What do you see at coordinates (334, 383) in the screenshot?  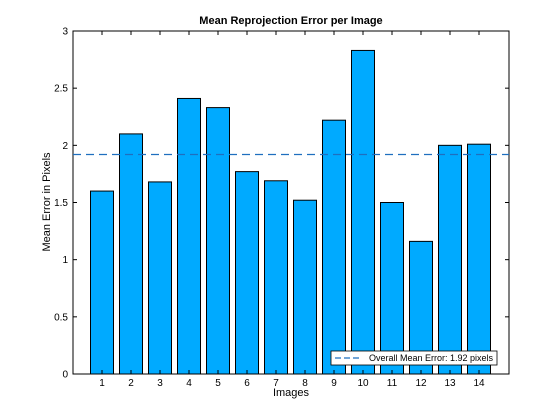 I see `x-tick-label: 9` at bounding box center [334, 383].